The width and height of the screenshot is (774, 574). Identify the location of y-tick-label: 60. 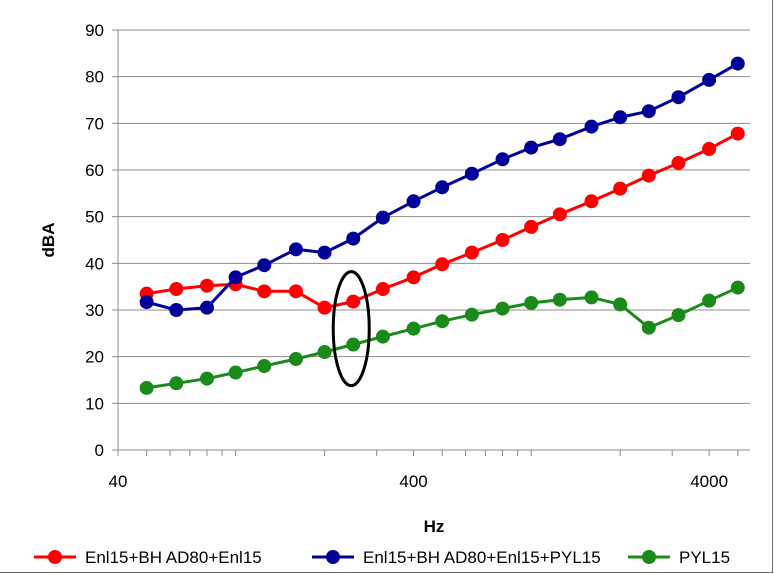
(94, 170).